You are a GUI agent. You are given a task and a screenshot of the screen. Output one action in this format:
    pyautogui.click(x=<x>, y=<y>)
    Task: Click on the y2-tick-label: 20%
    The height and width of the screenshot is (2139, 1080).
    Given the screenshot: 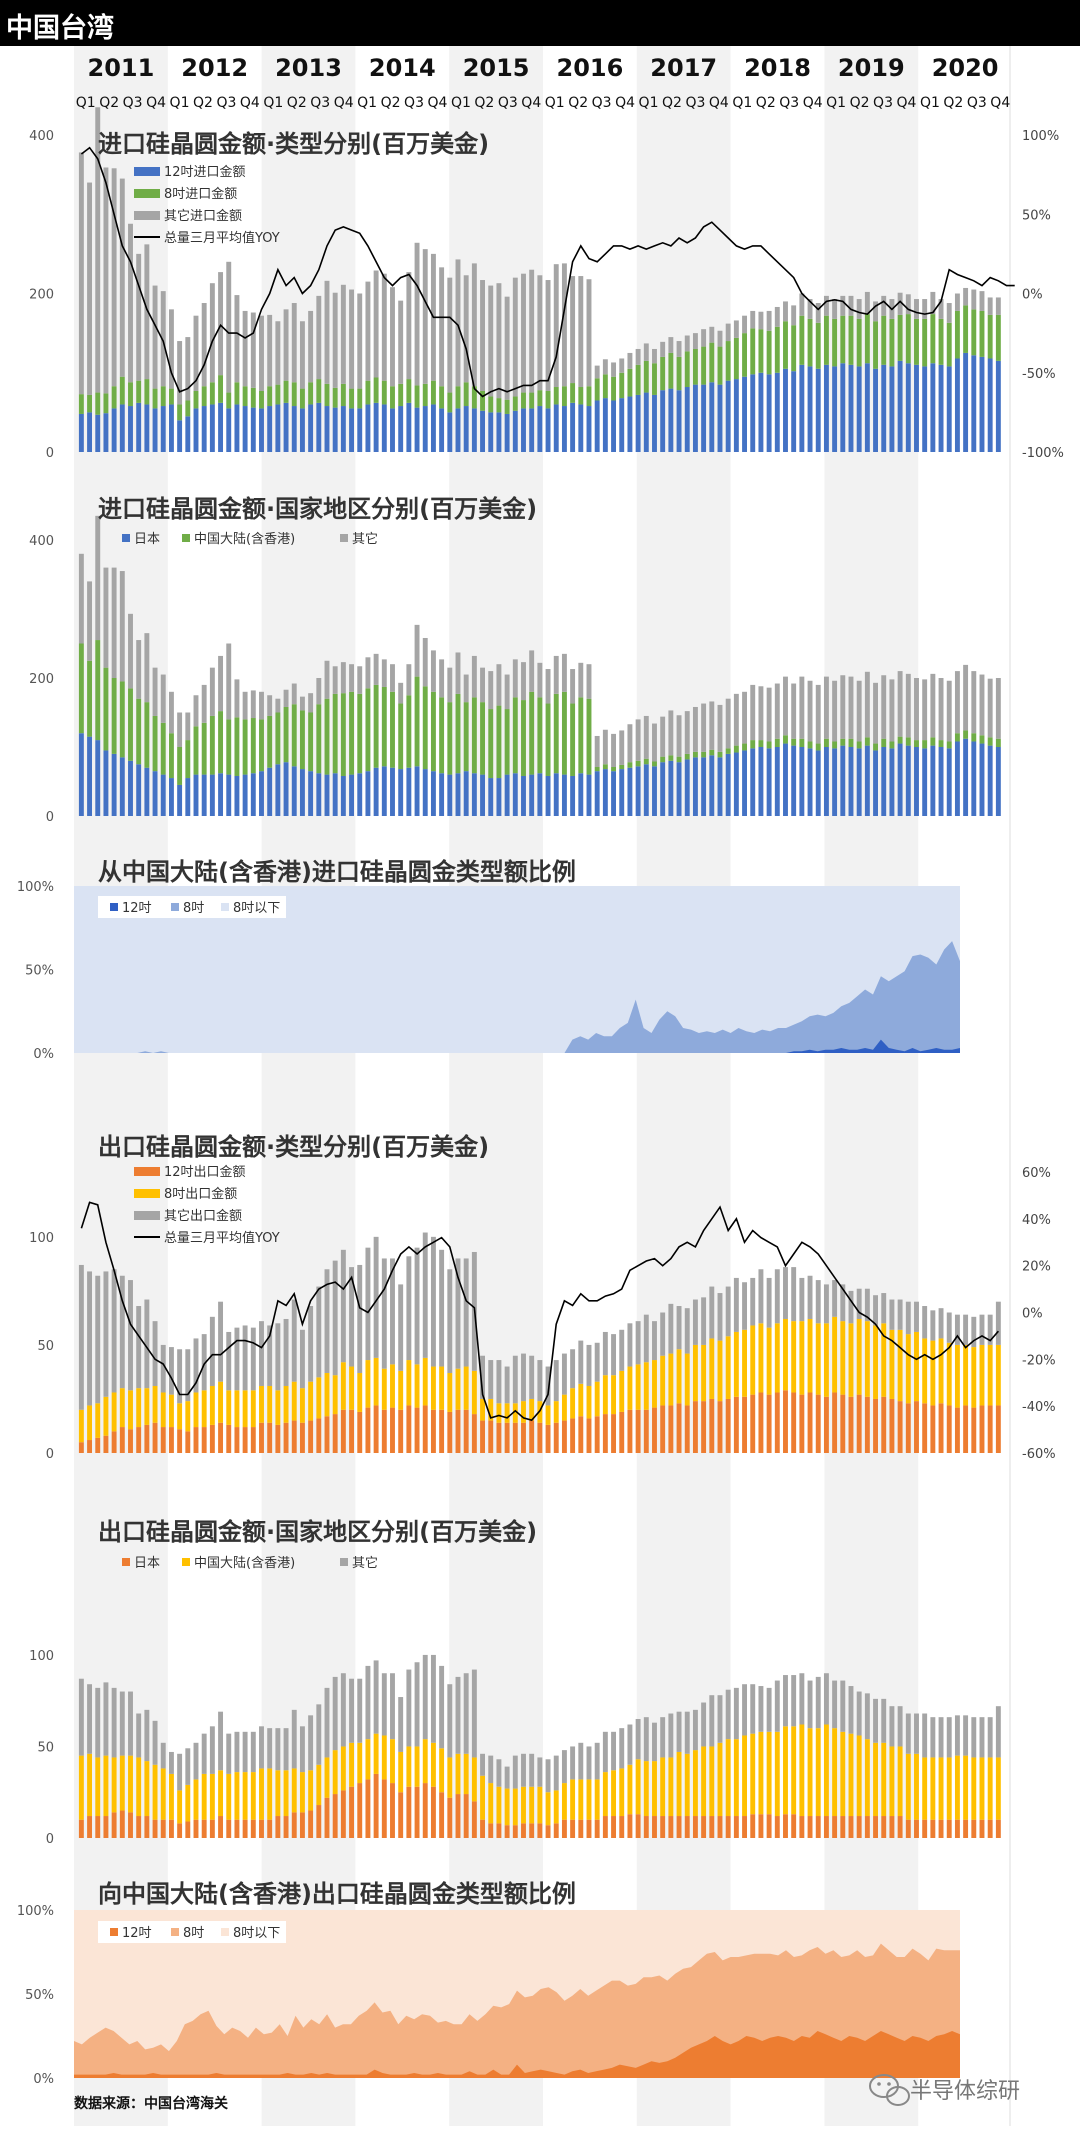 What is the action you would take?
    pyautogui.click(x=1036, y=1267)
    